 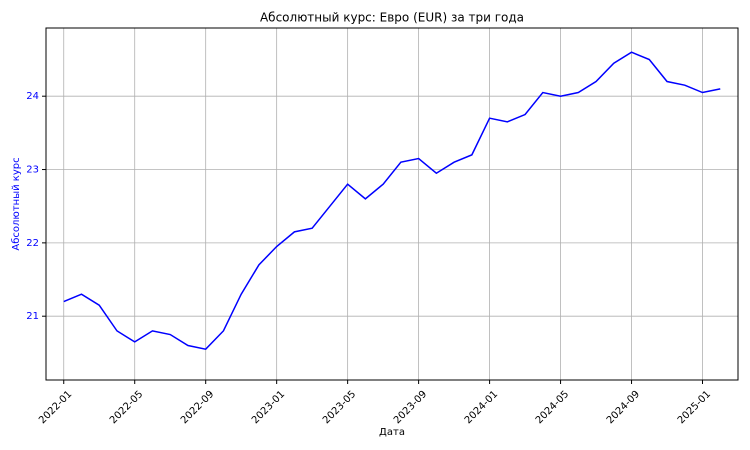 I want to click on y-tick-label: 23, so click(x=32, y=170).